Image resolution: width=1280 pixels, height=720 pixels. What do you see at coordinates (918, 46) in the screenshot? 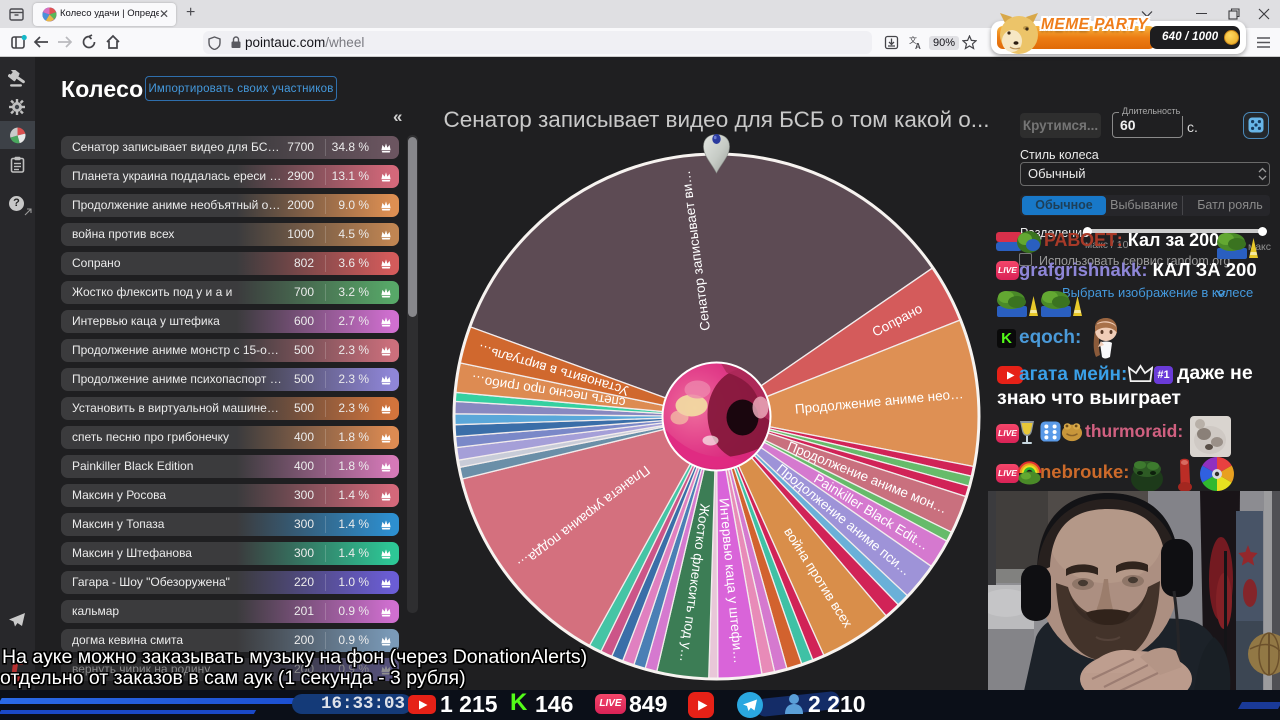
I see `svg-text: A` at bounding box center [918, 46].